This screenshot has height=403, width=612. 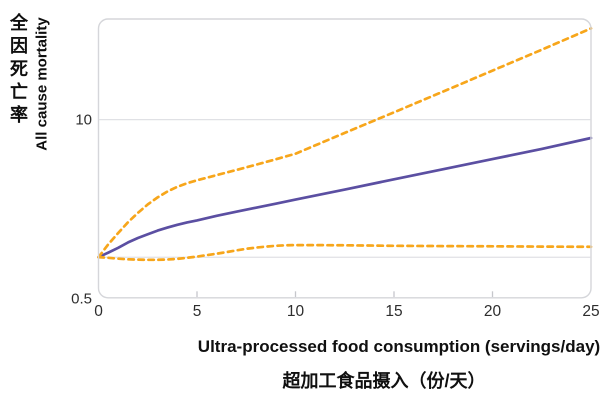 What do you see at coordinates (295, 311) in the screenshot?
I see `x-tick-label-10: 10` at bounding box center [295, 311].